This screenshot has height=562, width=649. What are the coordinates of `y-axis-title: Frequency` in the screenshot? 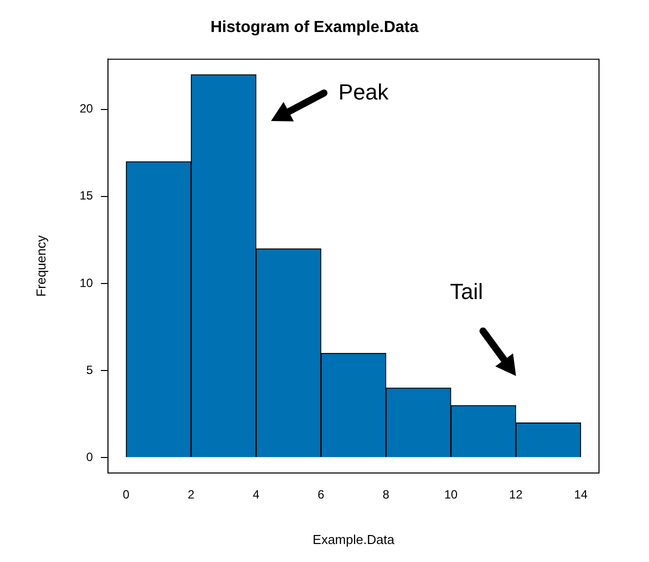 It's located at (40, 265).